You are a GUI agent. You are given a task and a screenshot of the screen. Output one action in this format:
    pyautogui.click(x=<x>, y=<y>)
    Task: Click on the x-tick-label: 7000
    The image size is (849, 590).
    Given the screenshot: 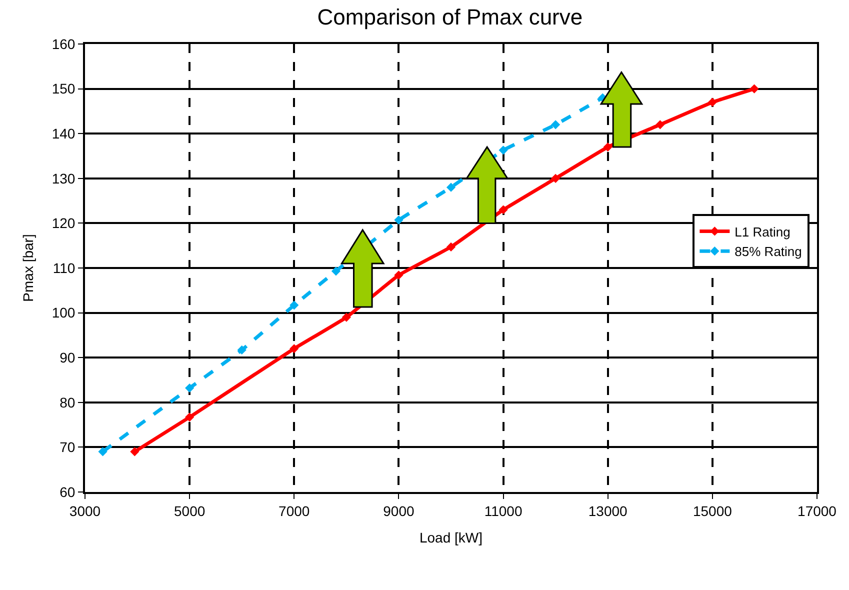 What is the action you would take?
    pyautogui.click(x=294, y=510)
    